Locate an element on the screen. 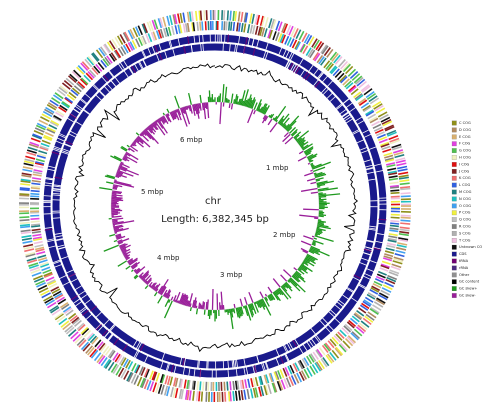 Image resolution: width=482 pixels, height=410 pixels. legend-label: T COG is located at coordinates (464, 240).